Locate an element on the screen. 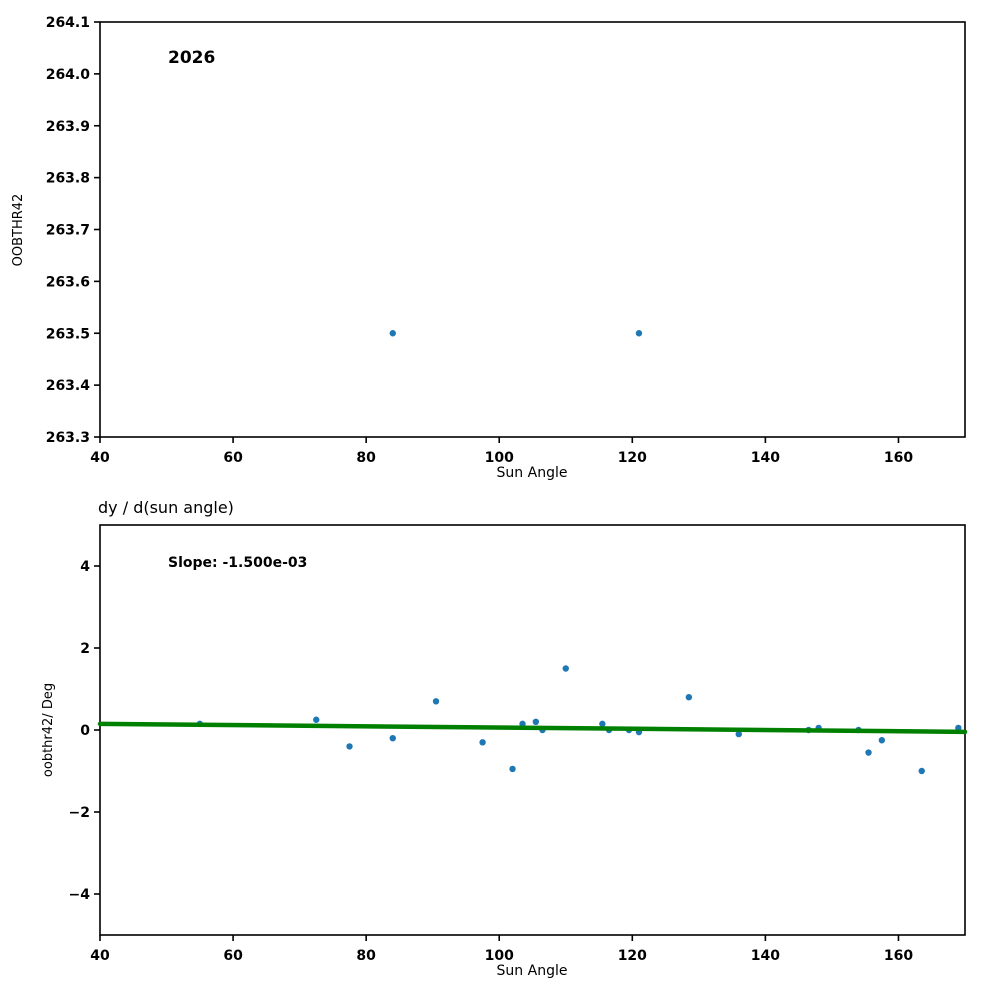 Image resolution: width=1000 pixels, height=1004 pixels. y-tick-label: 263.3 is located at coordinates (68, 438).